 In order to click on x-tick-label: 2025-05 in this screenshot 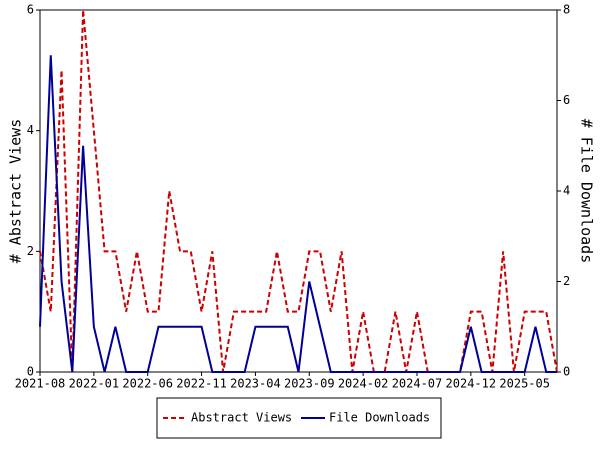, I will do `click(524, 384)`.